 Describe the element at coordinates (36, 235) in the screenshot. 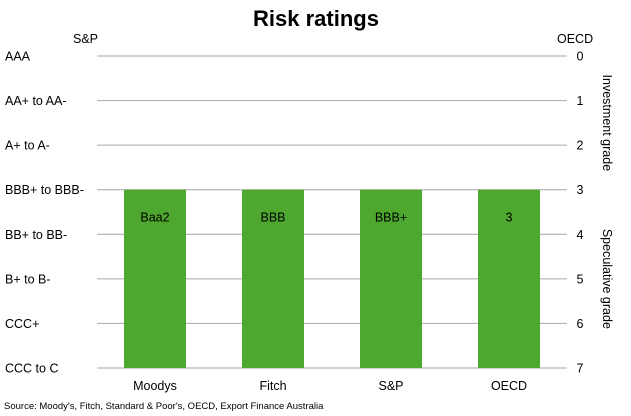

I see `left-tick-label: BB+ to BB-` at that location.